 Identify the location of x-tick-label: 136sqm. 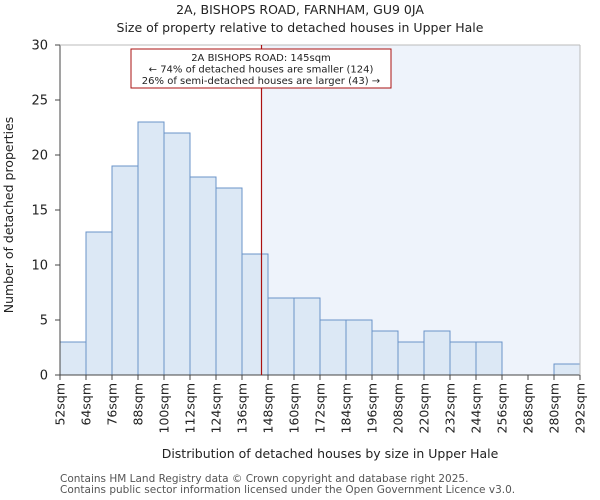
(242, 408).